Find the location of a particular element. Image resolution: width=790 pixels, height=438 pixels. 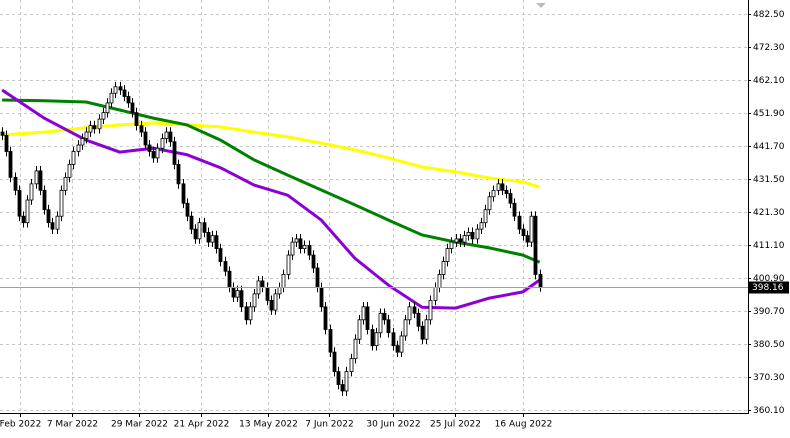

y-tick-label: 472.30 is located at coordinates (769, 48).